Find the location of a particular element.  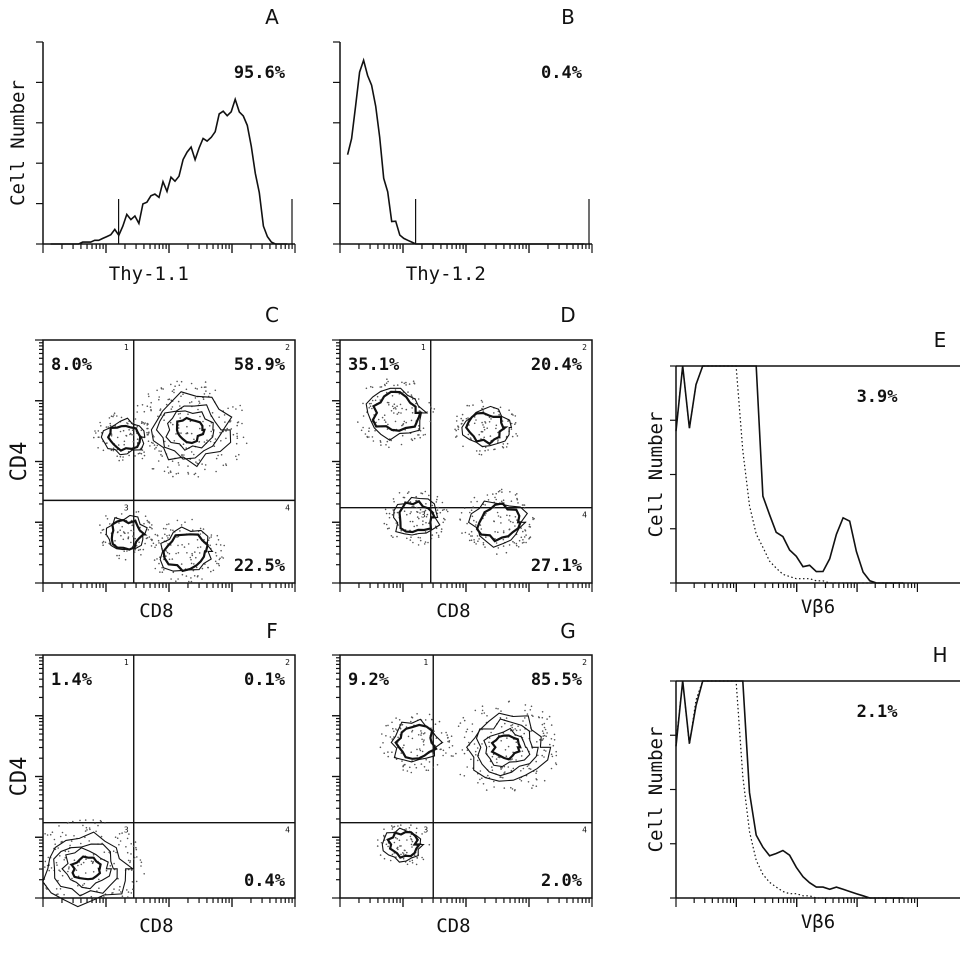

histogram-line is located at coordinates (169, 170).